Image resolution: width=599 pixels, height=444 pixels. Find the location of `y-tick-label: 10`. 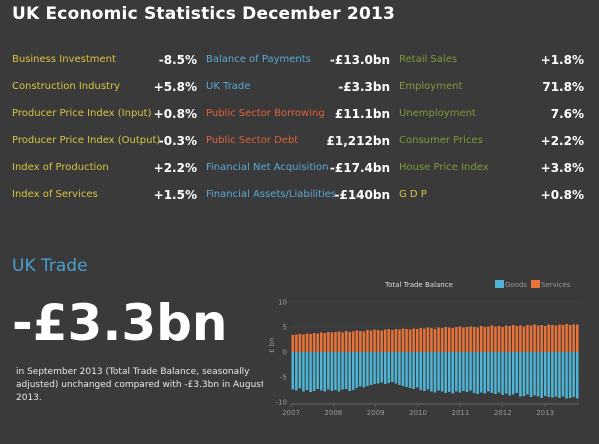

y-tick-label: 10 is located at coordinates (282, 303).